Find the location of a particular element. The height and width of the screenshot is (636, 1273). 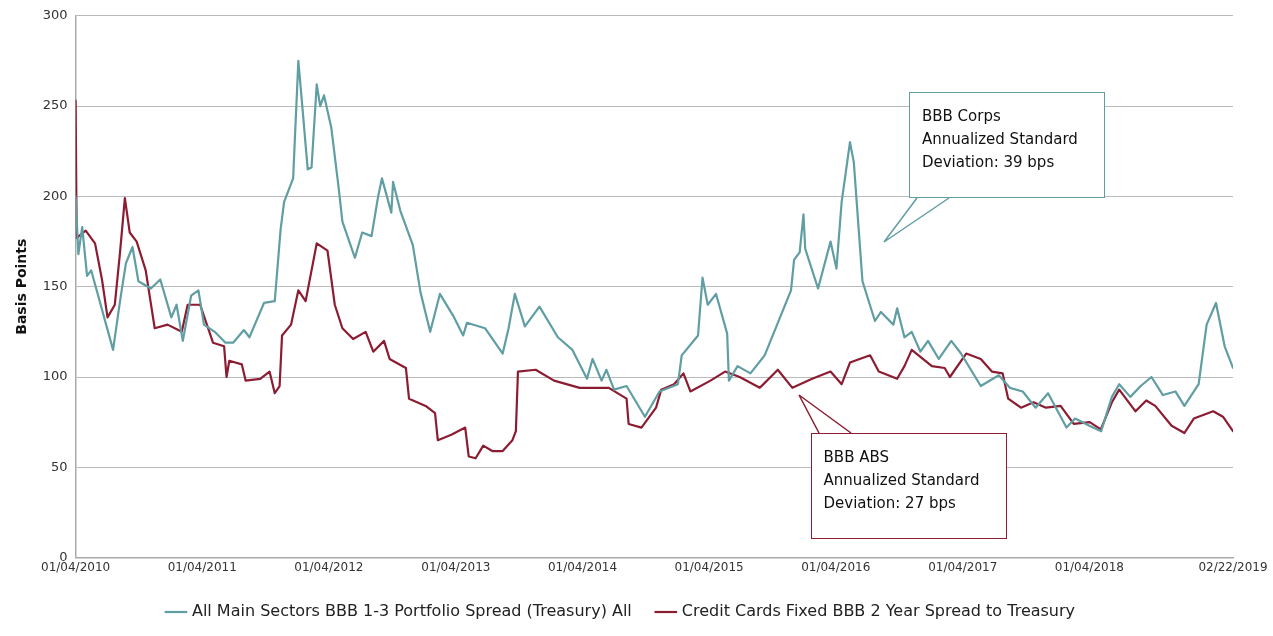

annotation: BBB Corps Annualized Standard Deviation: 39 bps is located at coordinates (1006, 144).